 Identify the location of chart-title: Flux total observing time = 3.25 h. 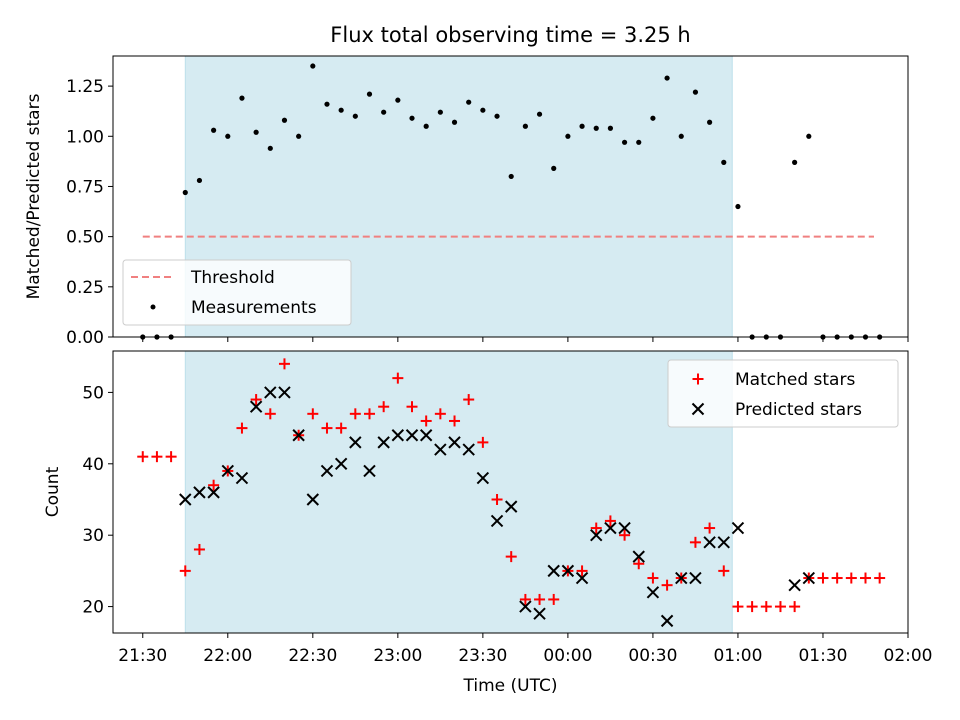
(510, 35).